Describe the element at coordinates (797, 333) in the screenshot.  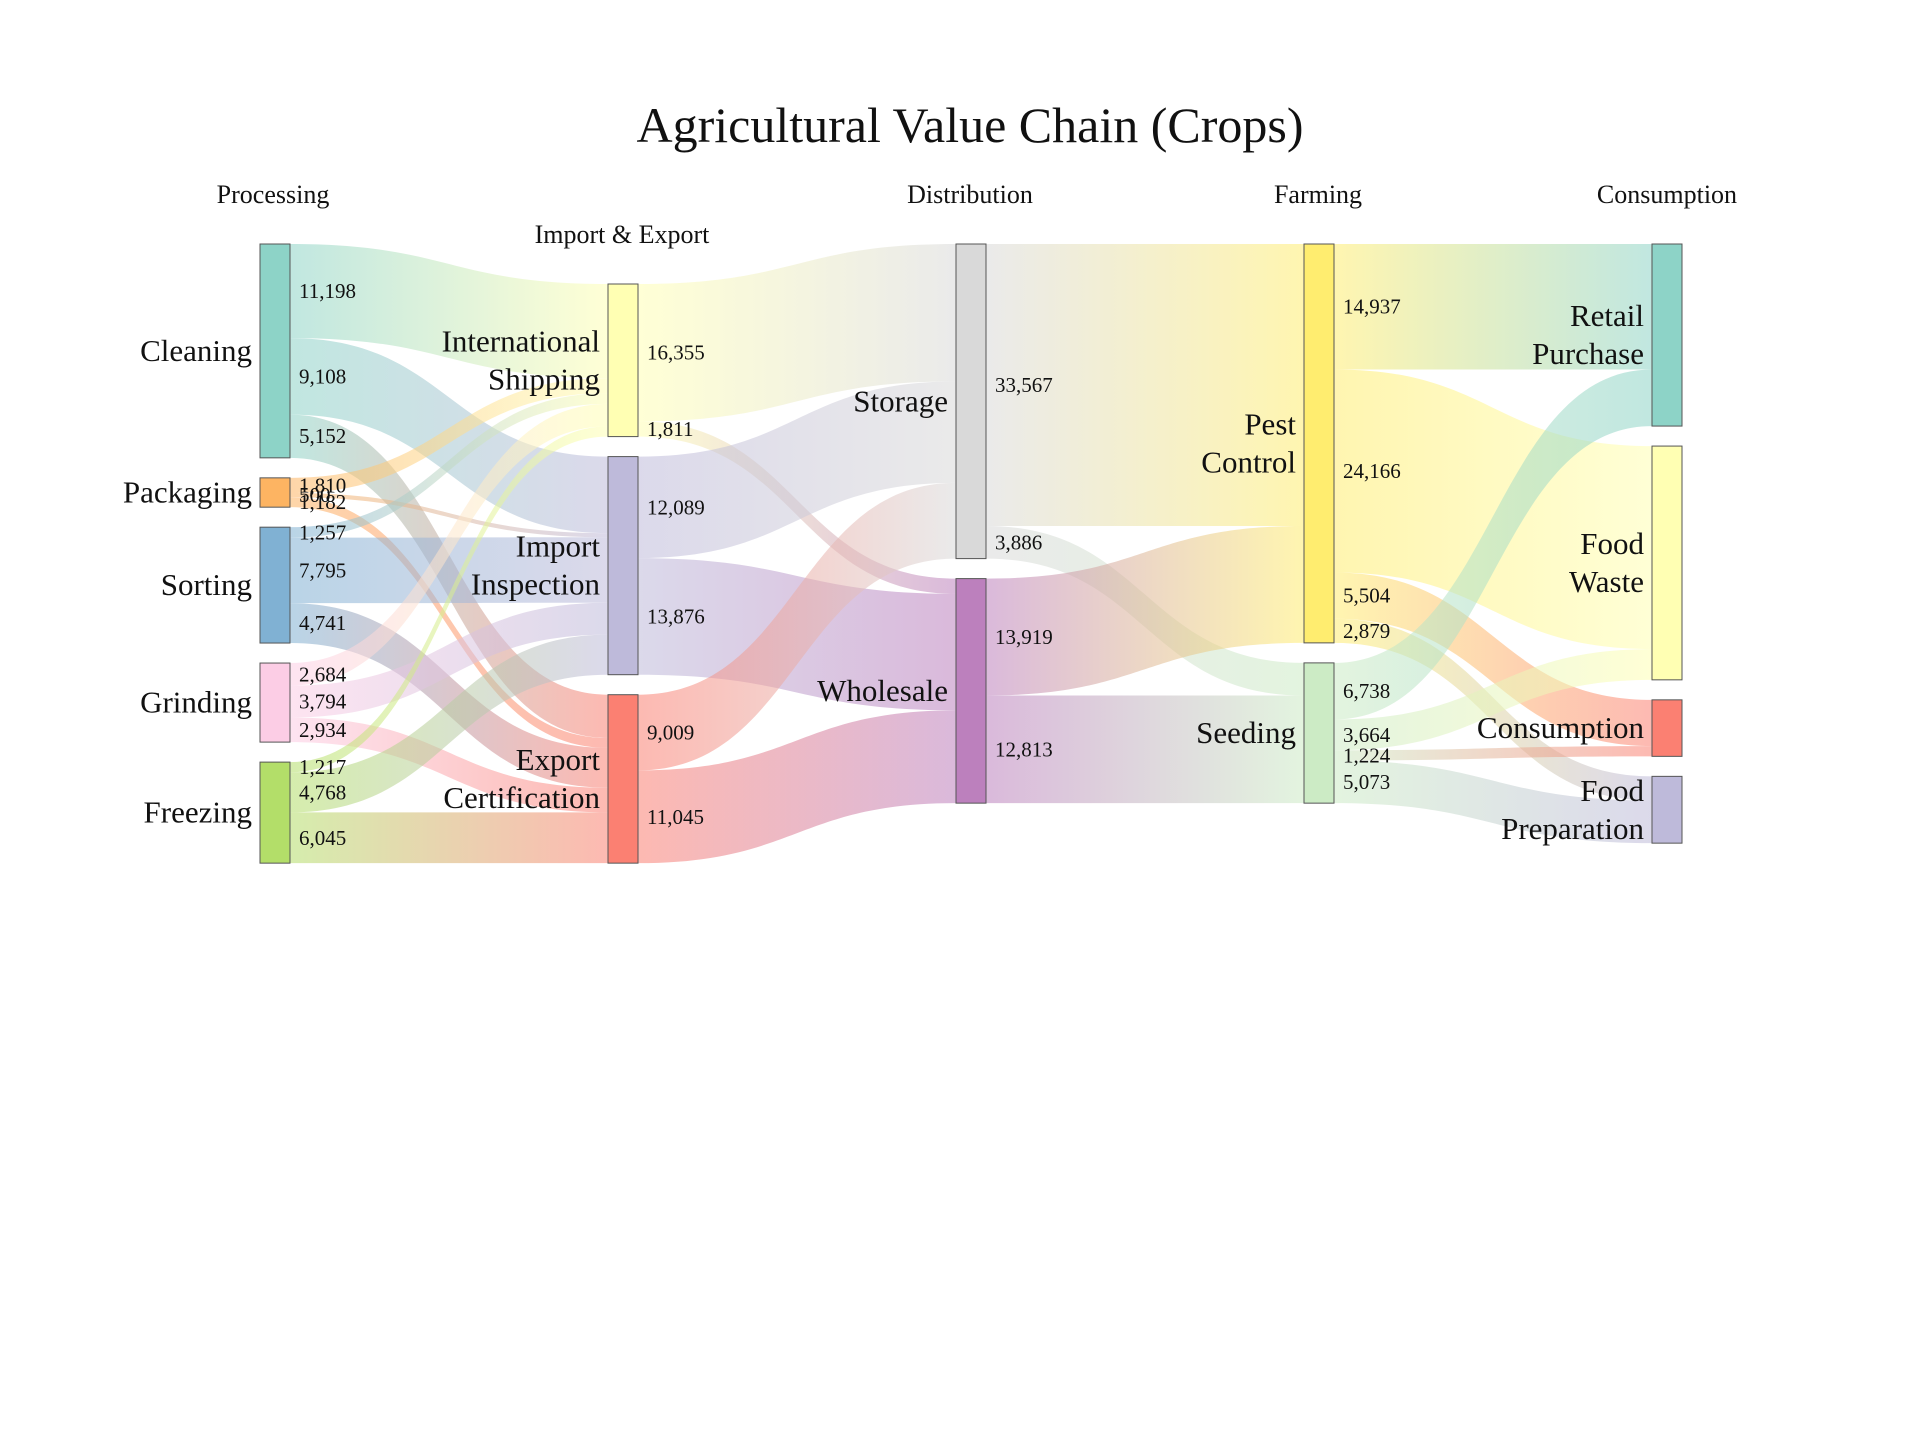
I see `flow-intl-shipping-to-storage` at that location.